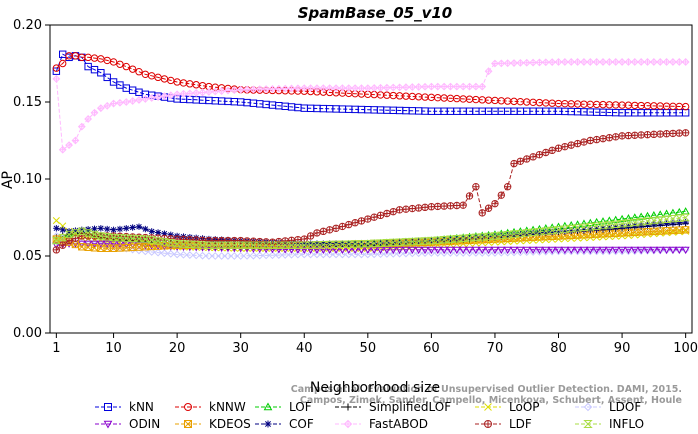 The height and width of the screenshot is (434, 698). What do you see at coordinates (31, 179) in the screenshot?
I see `y-axis: 0.00 0.05 0.10 0.15 0.20` at bounding box center [31, 179].